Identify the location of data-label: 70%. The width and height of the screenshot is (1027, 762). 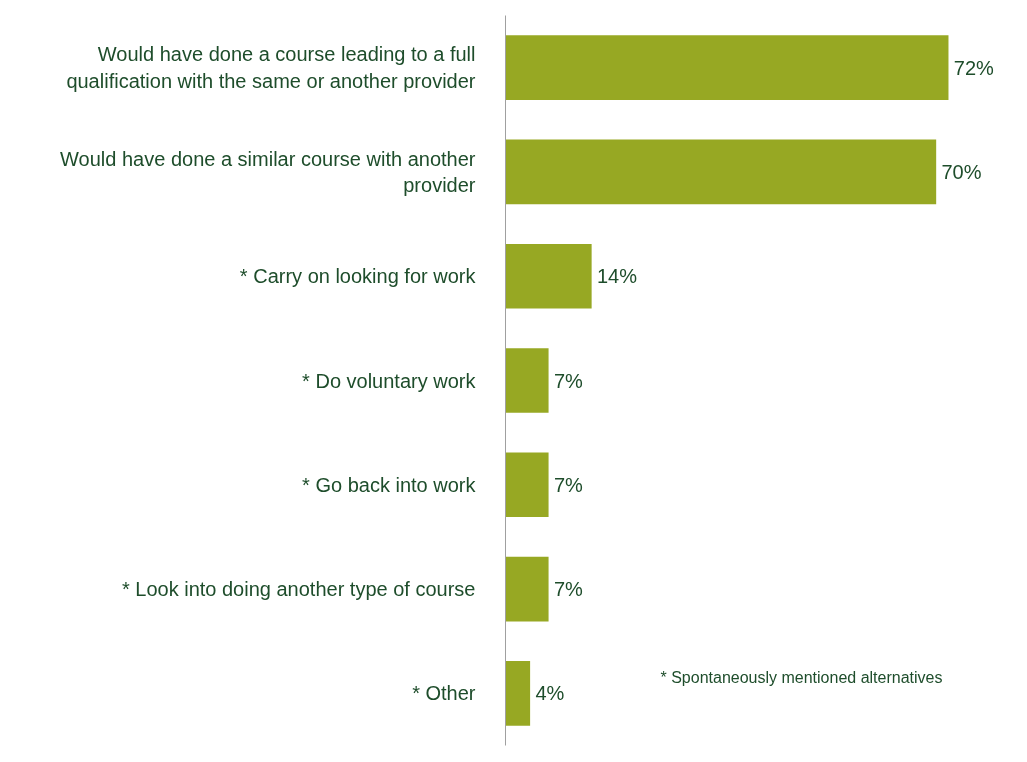
(961, 171).